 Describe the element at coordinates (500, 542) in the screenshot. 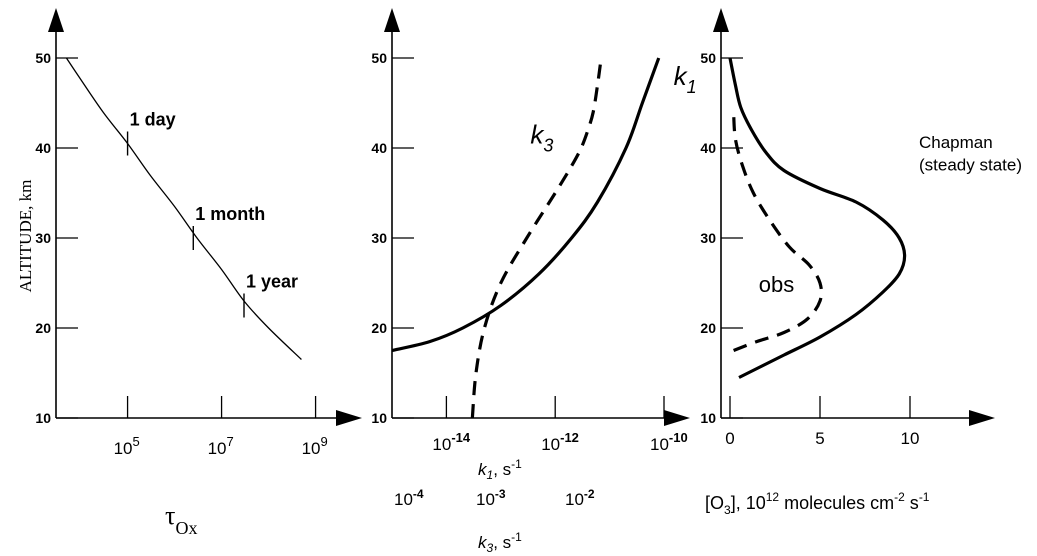

I see `k3-axis-title: k3, s-1` at that location.